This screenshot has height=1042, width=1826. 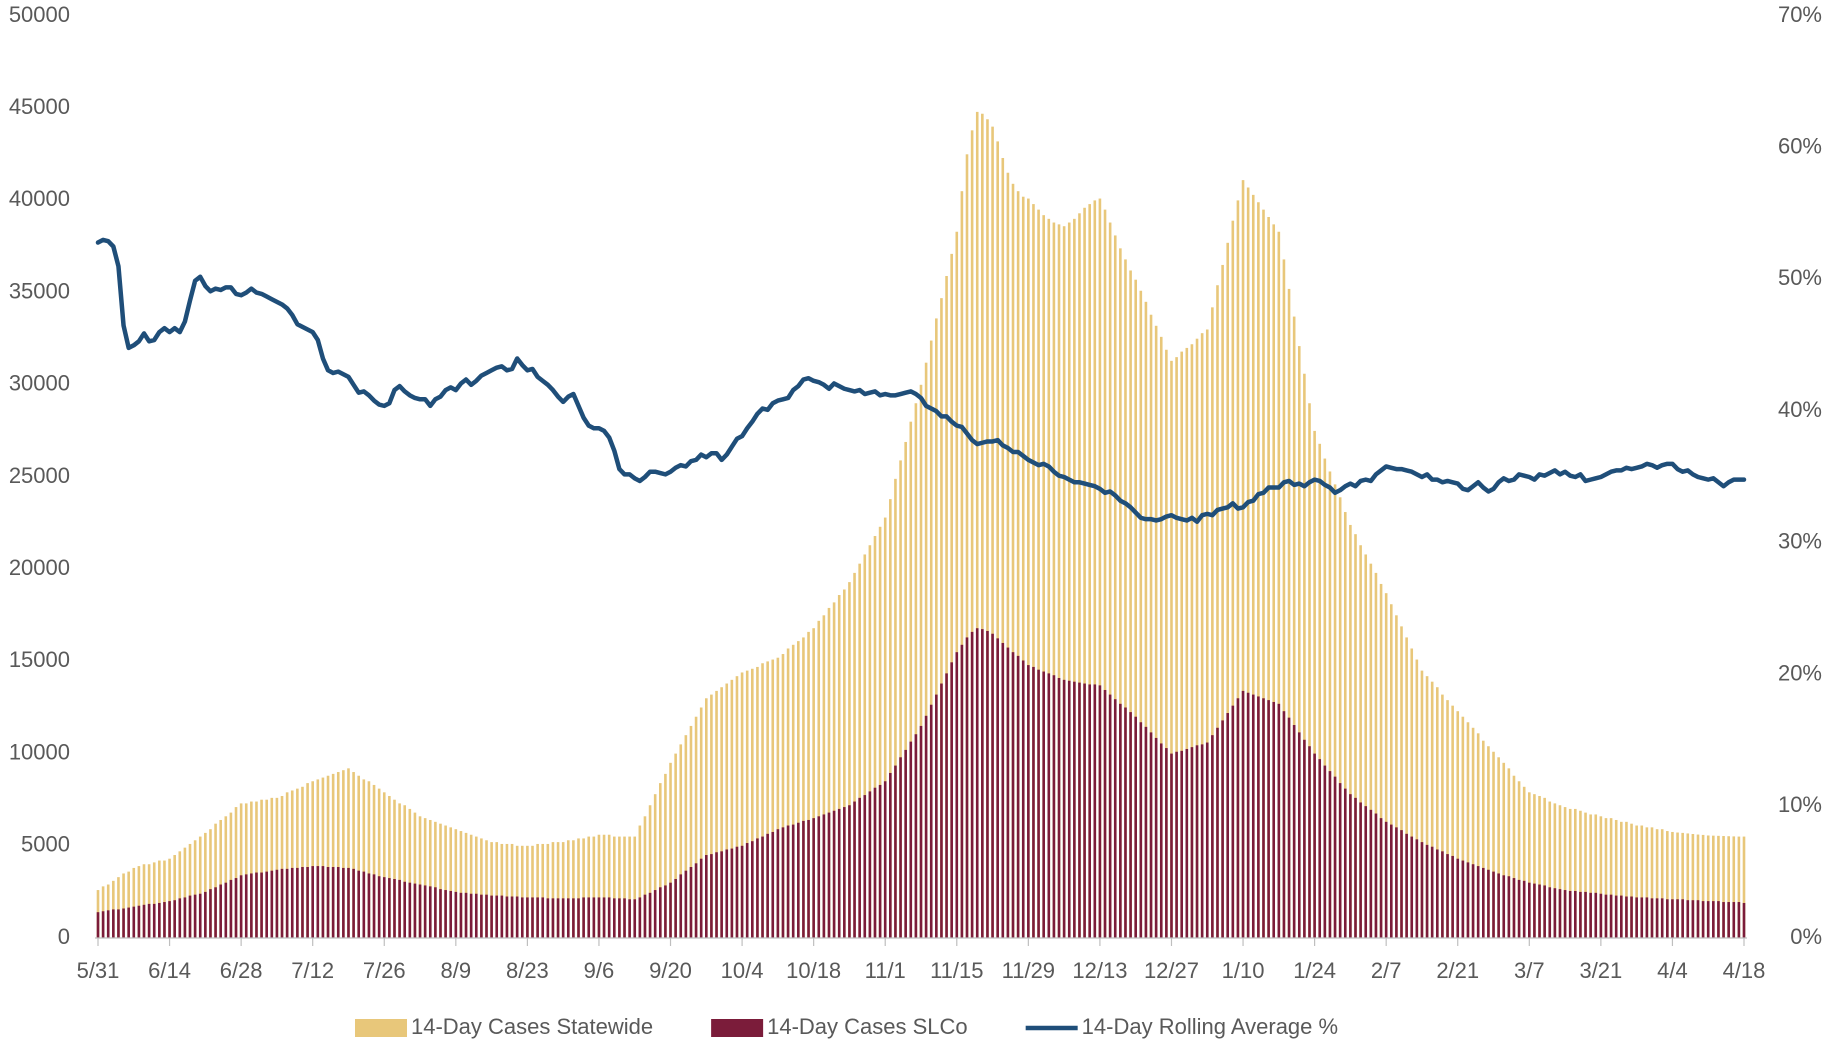 I want to click on x-tick-label: 11/15, so click(x=956, y=970).